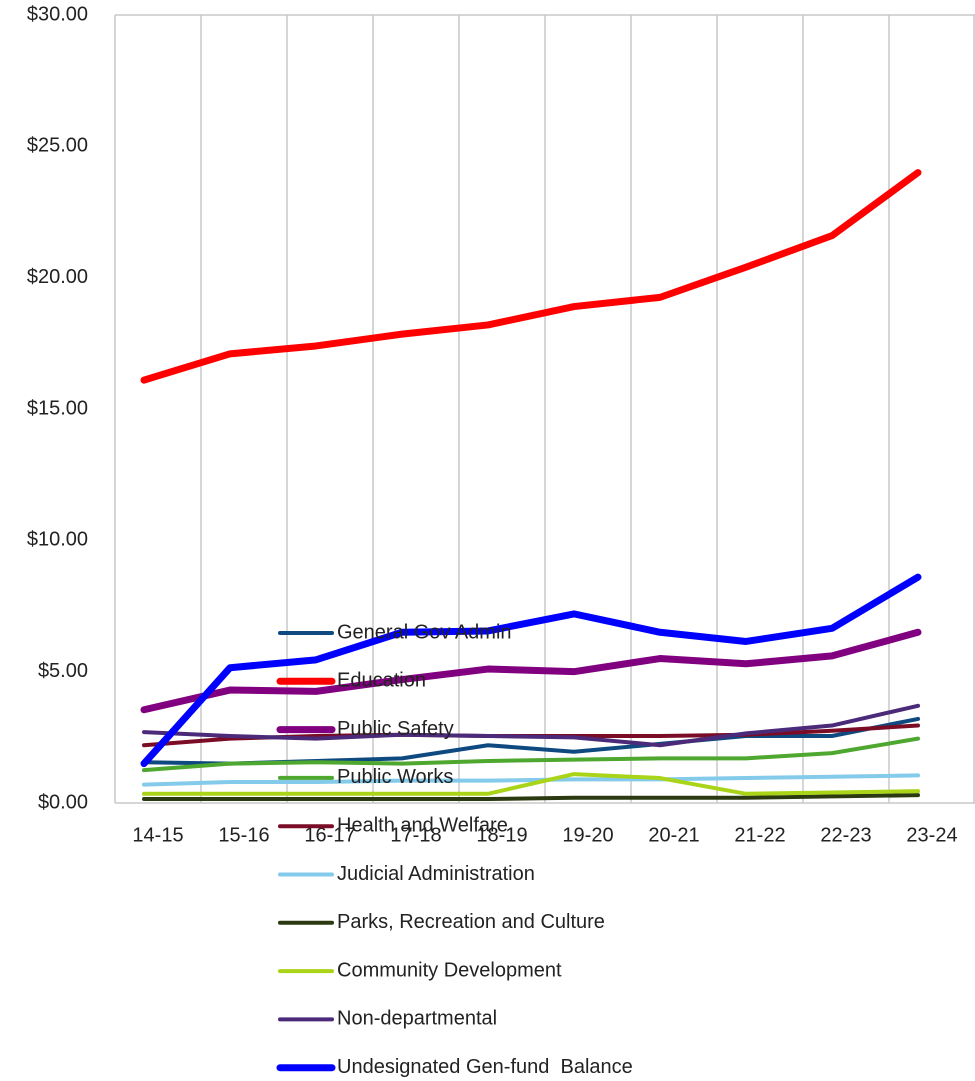 The image size is (975, 1081). I want to click on x-tick-label: 19-20, so click(587, 835).